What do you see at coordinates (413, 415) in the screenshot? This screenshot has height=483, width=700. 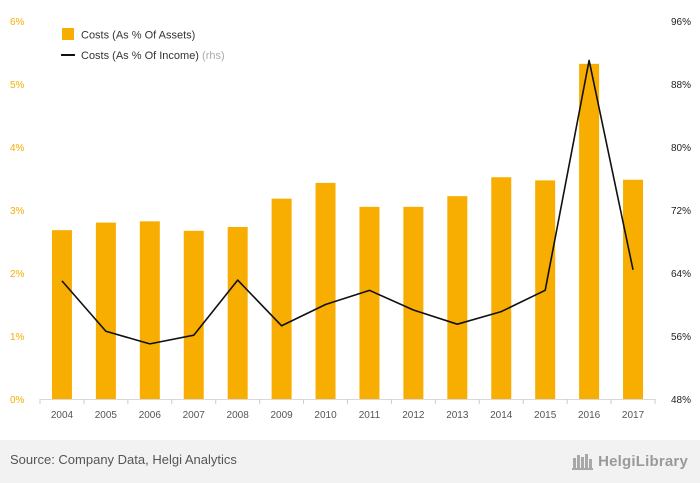 I see `x-tick-label: 2012` at bounding box center [413, 415].